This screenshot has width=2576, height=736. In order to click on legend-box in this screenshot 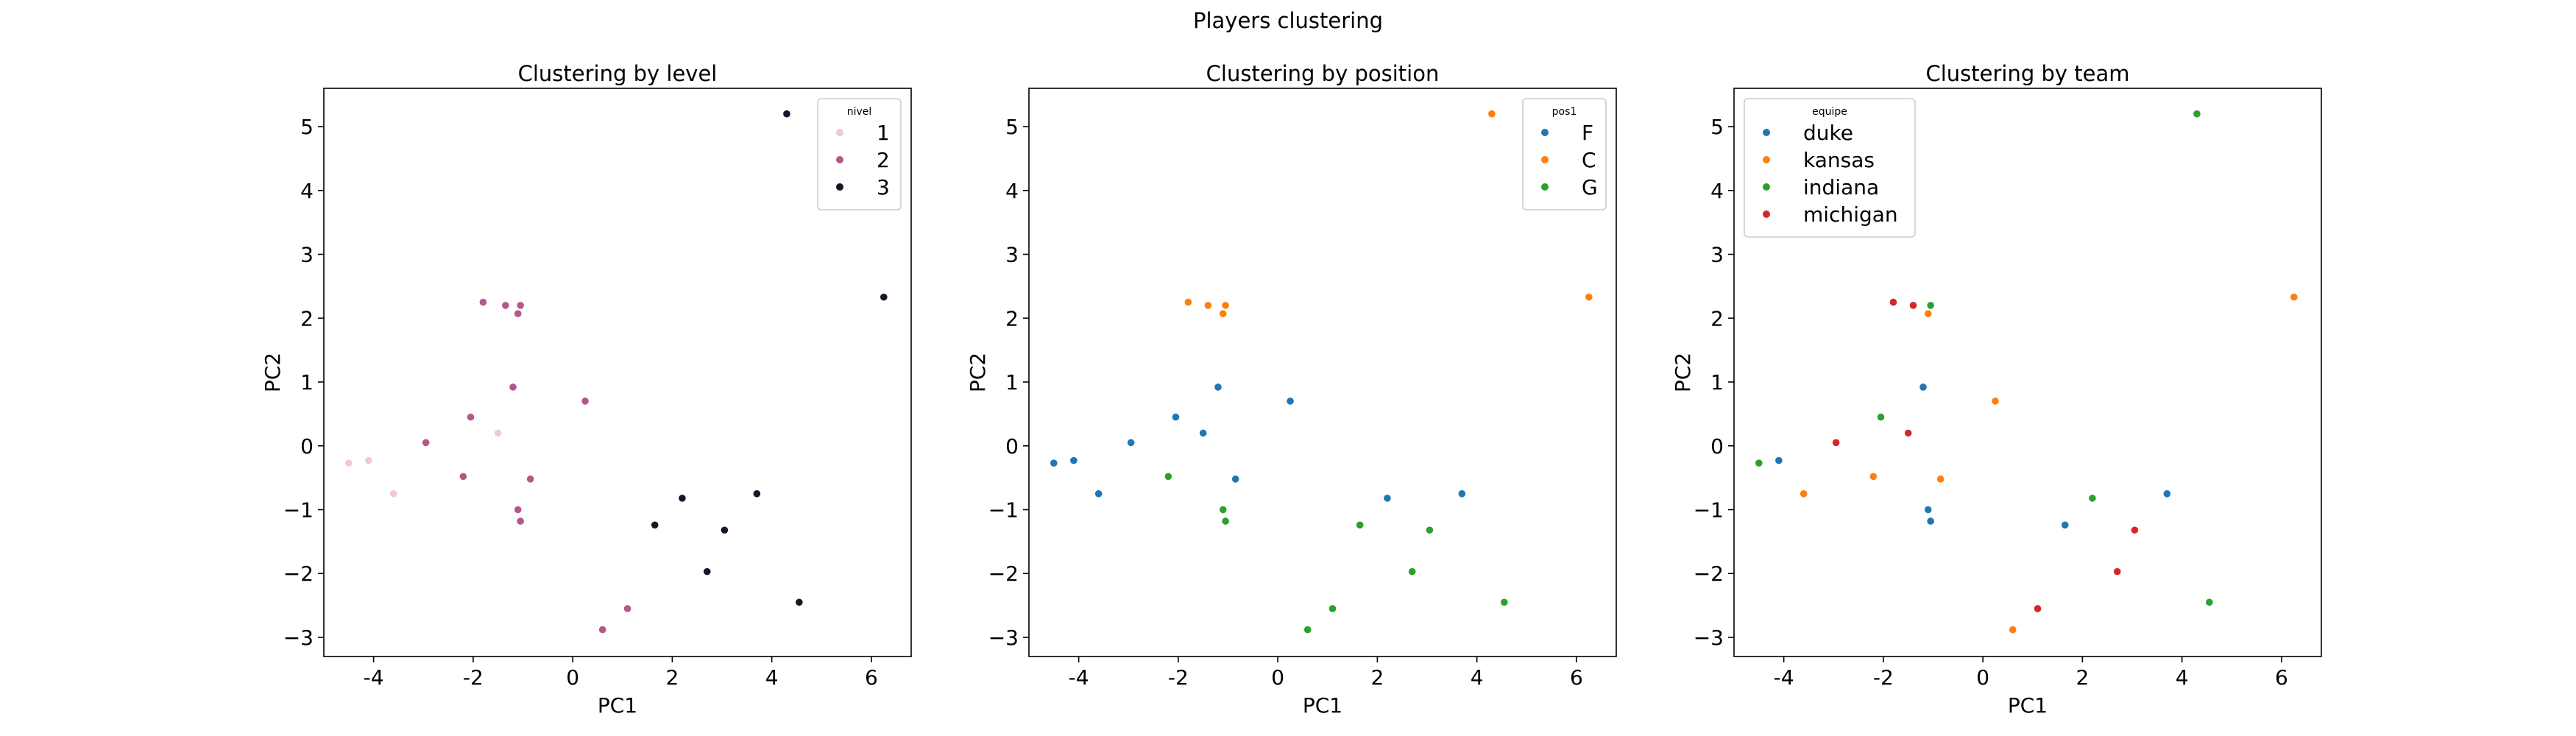, I will do `click(1564, 154)`.